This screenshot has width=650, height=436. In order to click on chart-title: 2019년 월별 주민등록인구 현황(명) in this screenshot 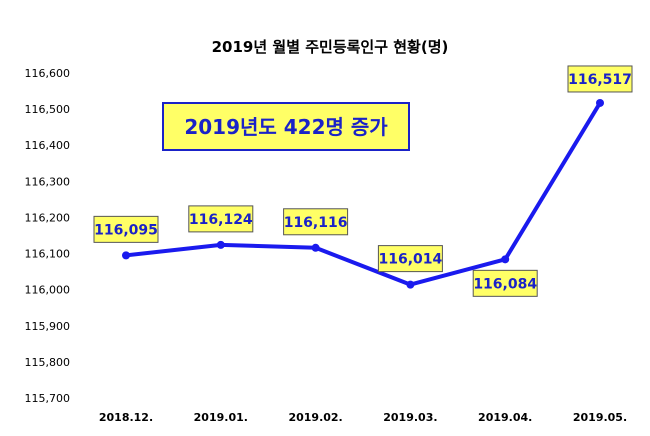, I will do `click(330, 47)`.